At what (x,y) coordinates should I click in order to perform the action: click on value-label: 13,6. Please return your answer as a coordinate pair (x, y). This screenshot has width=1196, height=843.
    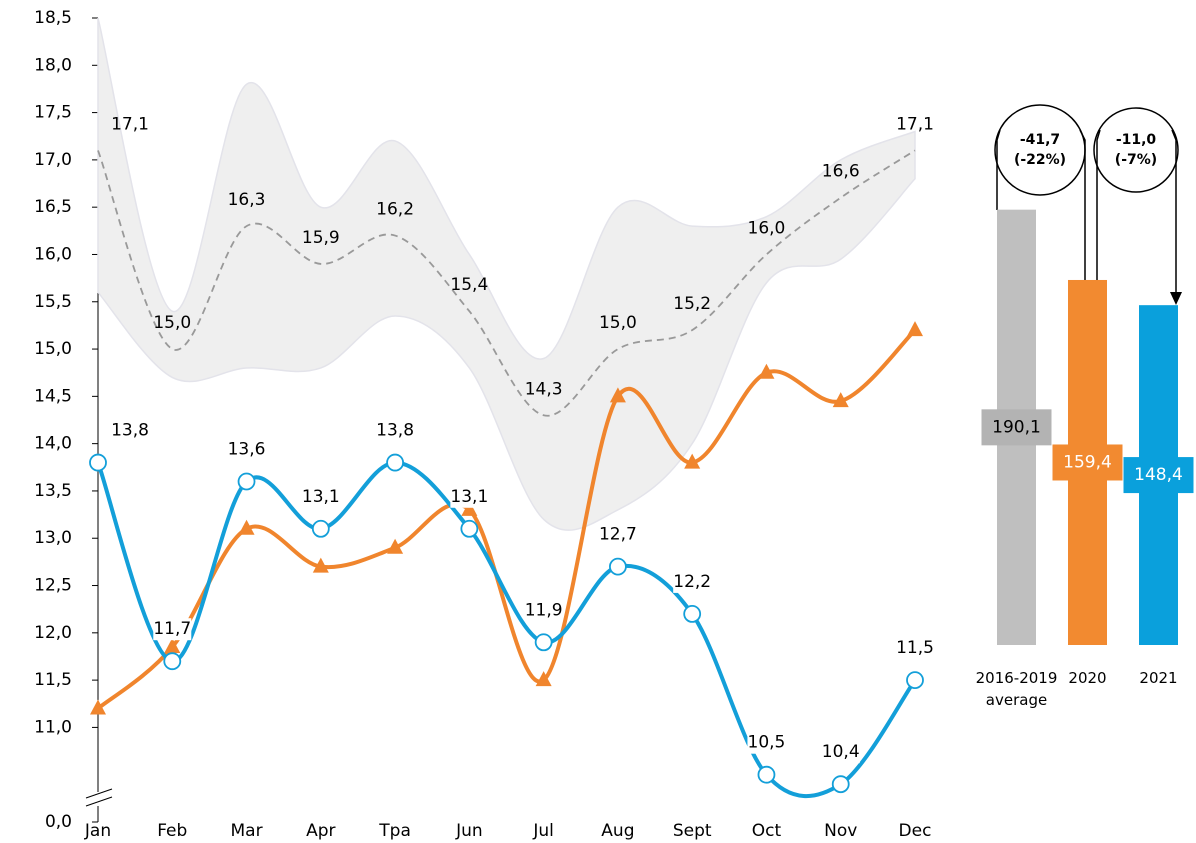
    Looking at the image, I should click on (247, 449).